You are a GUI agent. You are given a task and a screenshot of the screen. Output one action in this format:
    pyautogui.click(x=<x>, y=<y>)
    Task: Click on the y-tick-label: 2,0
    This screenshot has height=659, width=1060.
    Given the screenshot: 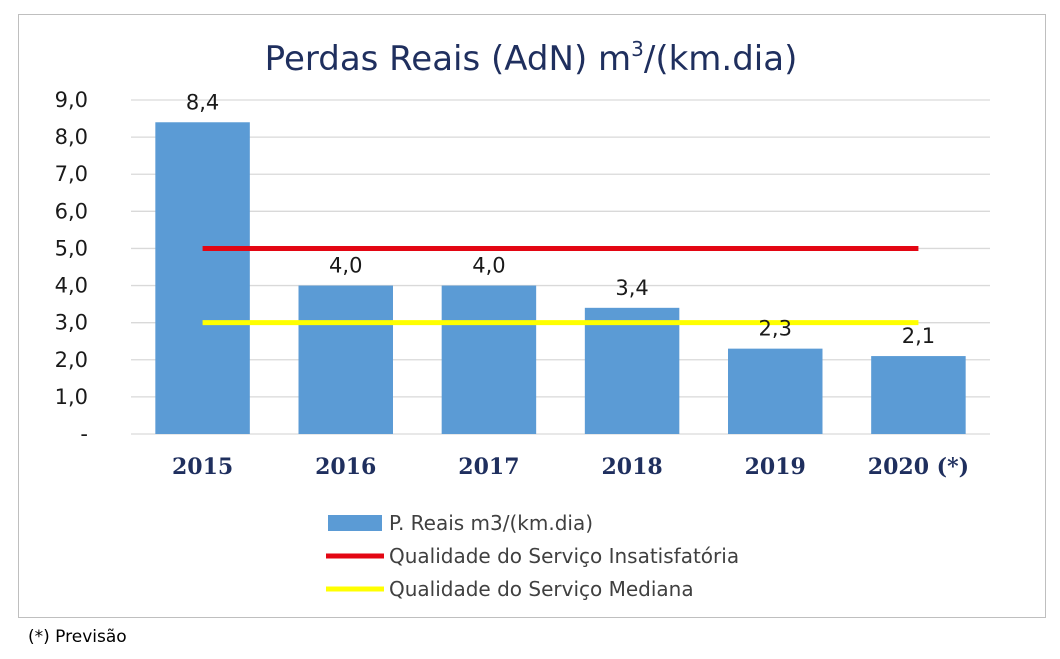 What is the action you would take?
    pyautogui.click(x=71, y=360)
    